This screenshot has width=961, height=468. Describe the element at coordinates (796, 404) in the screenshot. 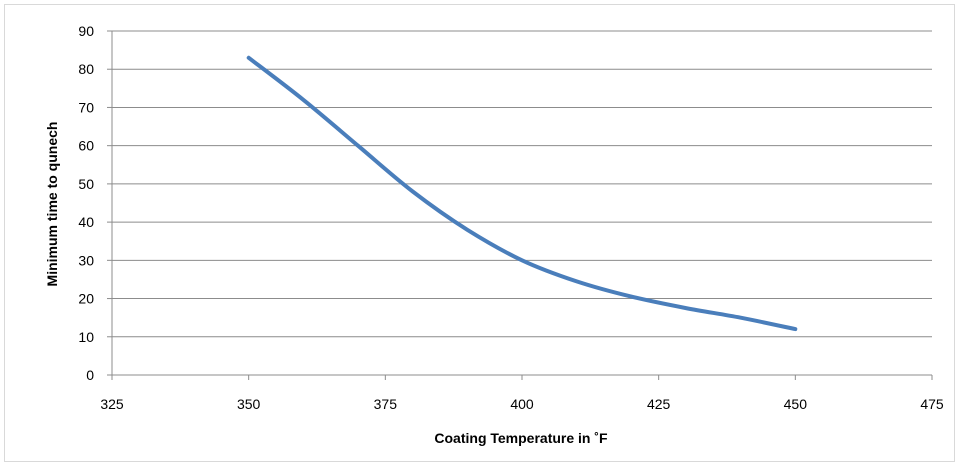

I see `x-tick-label-450: 450` at that location.